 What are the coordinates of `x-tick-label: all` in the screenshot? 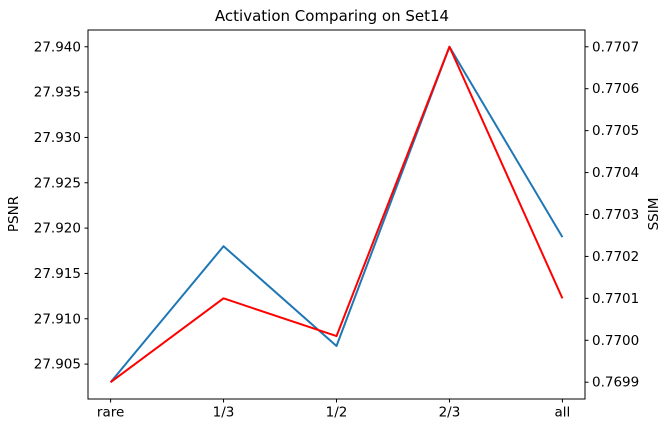 It's located at (563, 413).